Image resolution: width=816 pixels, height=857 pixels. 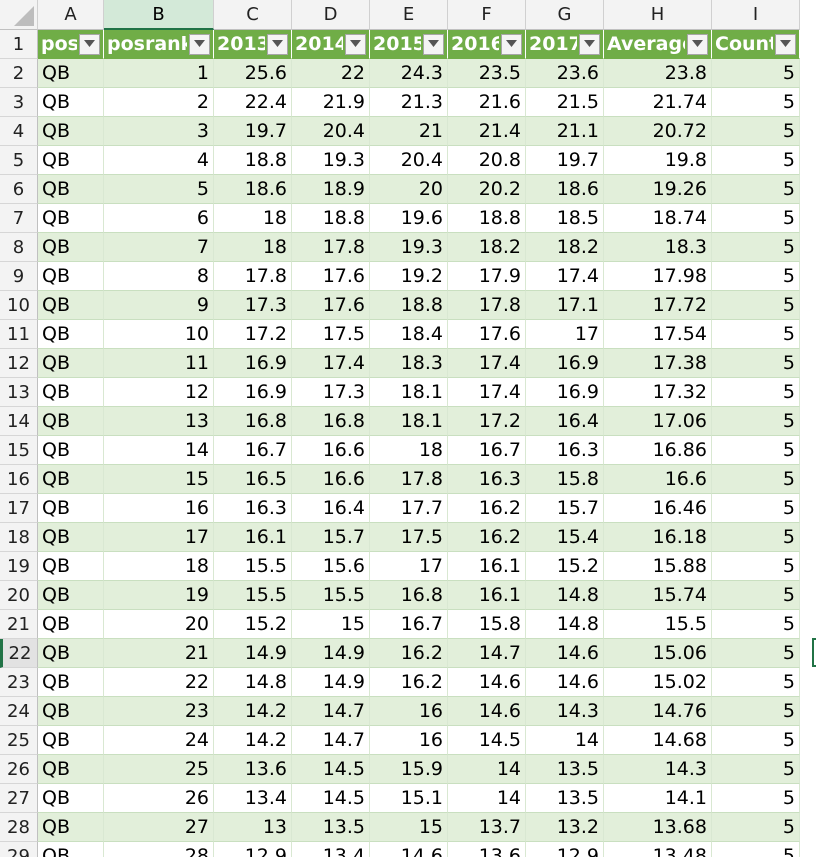 I want to click on cell-average: 16.86, so click(x=658, y=450).